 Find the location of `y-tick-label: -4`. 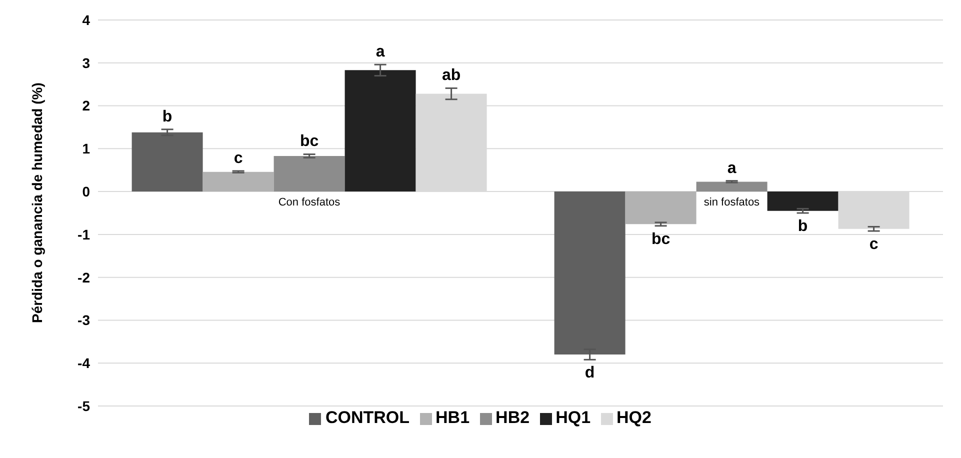

y-tick-label: -4 is located at coordinates (84, 363).